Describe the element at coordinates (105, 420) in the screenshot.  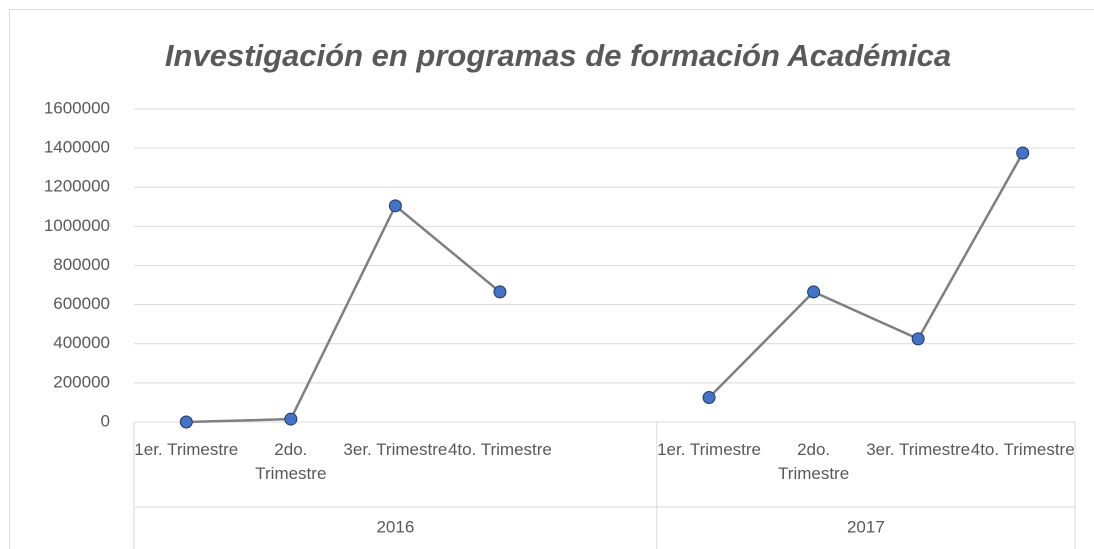
I see `y-tick-label: 0` at that location.